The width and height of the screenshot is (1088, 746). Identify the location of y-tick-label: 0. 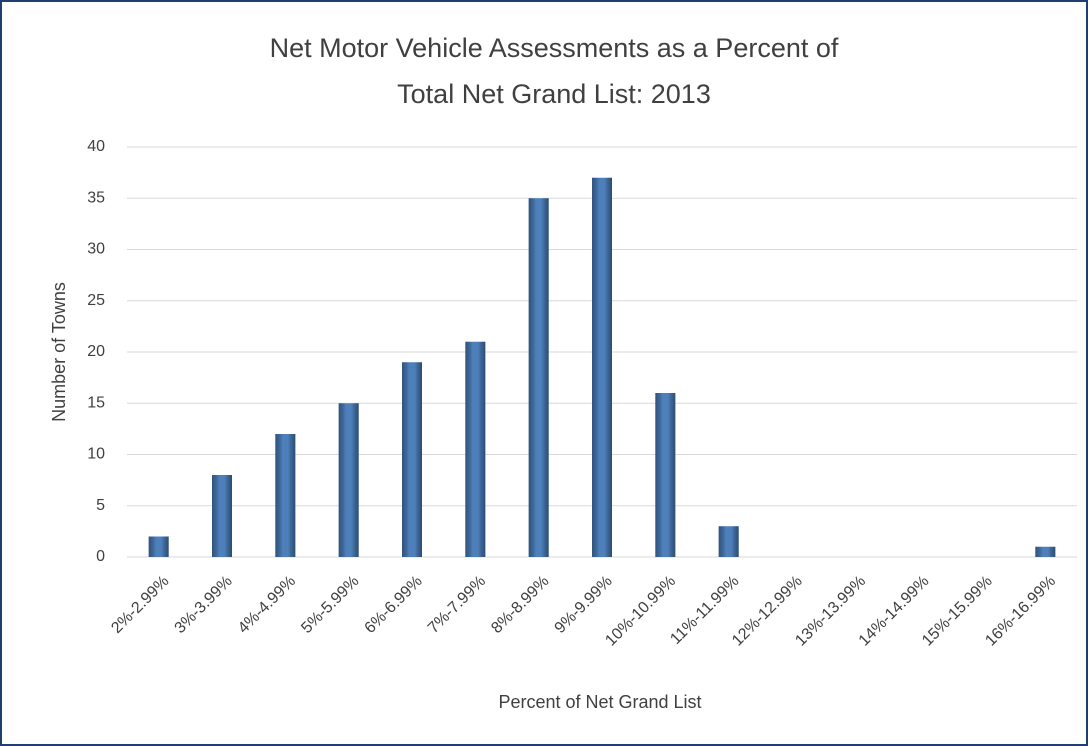
(100, 556).